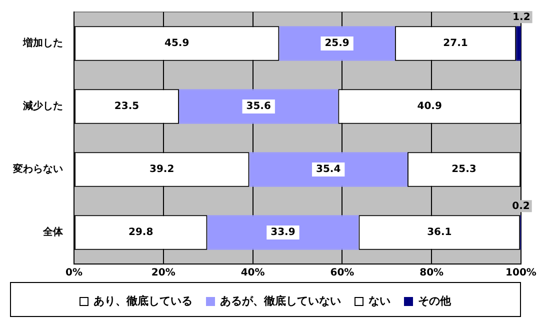 This screenshot has height=325, width=541. Describe the element at coordinates (521, 17) in the screenshot. I see `data-label: 1.2` at that location.